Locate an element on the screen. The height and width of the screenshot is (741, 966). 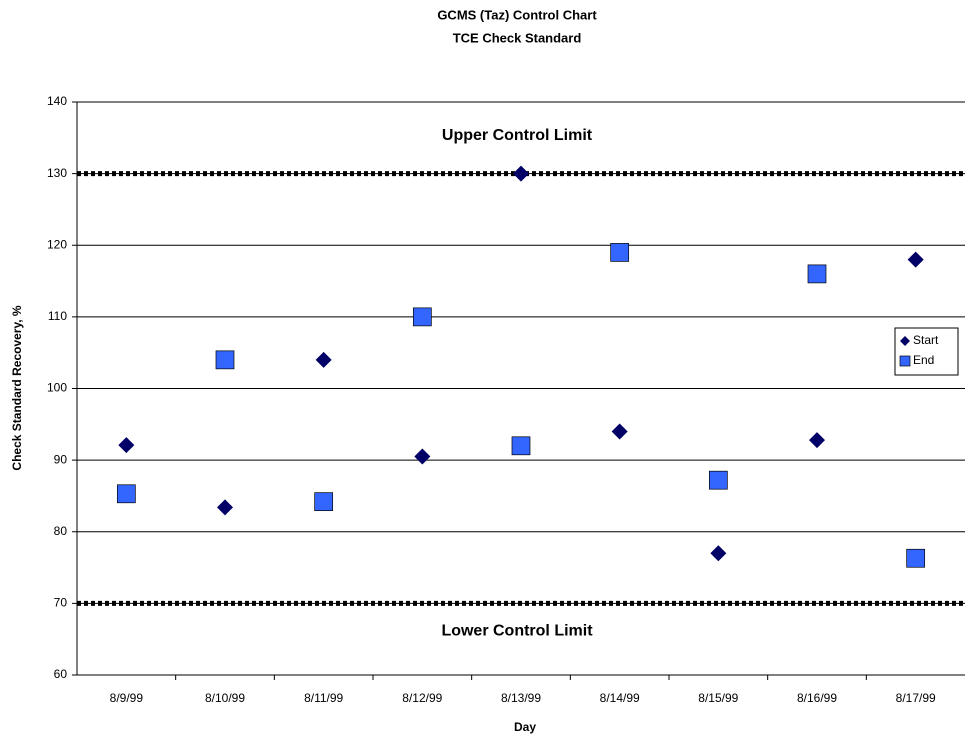
x-axis-label: Day is located at coordinates (525, 727).